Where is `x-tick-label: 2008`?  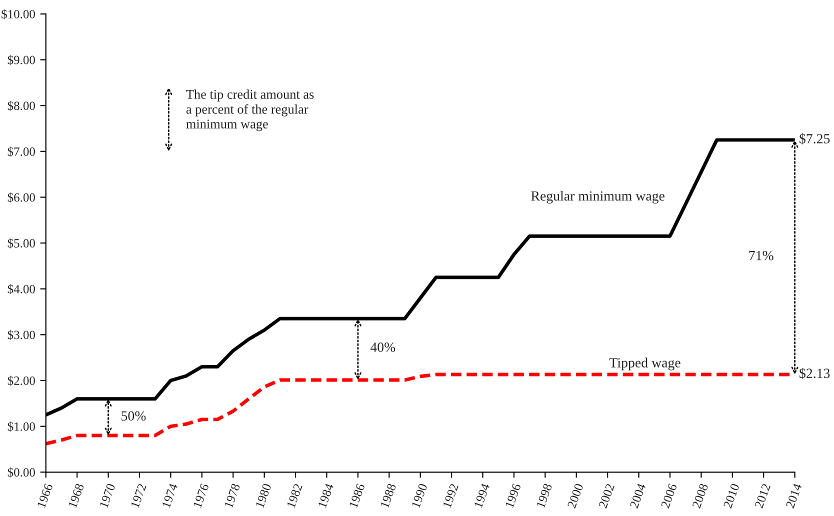 x-tick-label: 2008 is located at coordinates (700, 496).